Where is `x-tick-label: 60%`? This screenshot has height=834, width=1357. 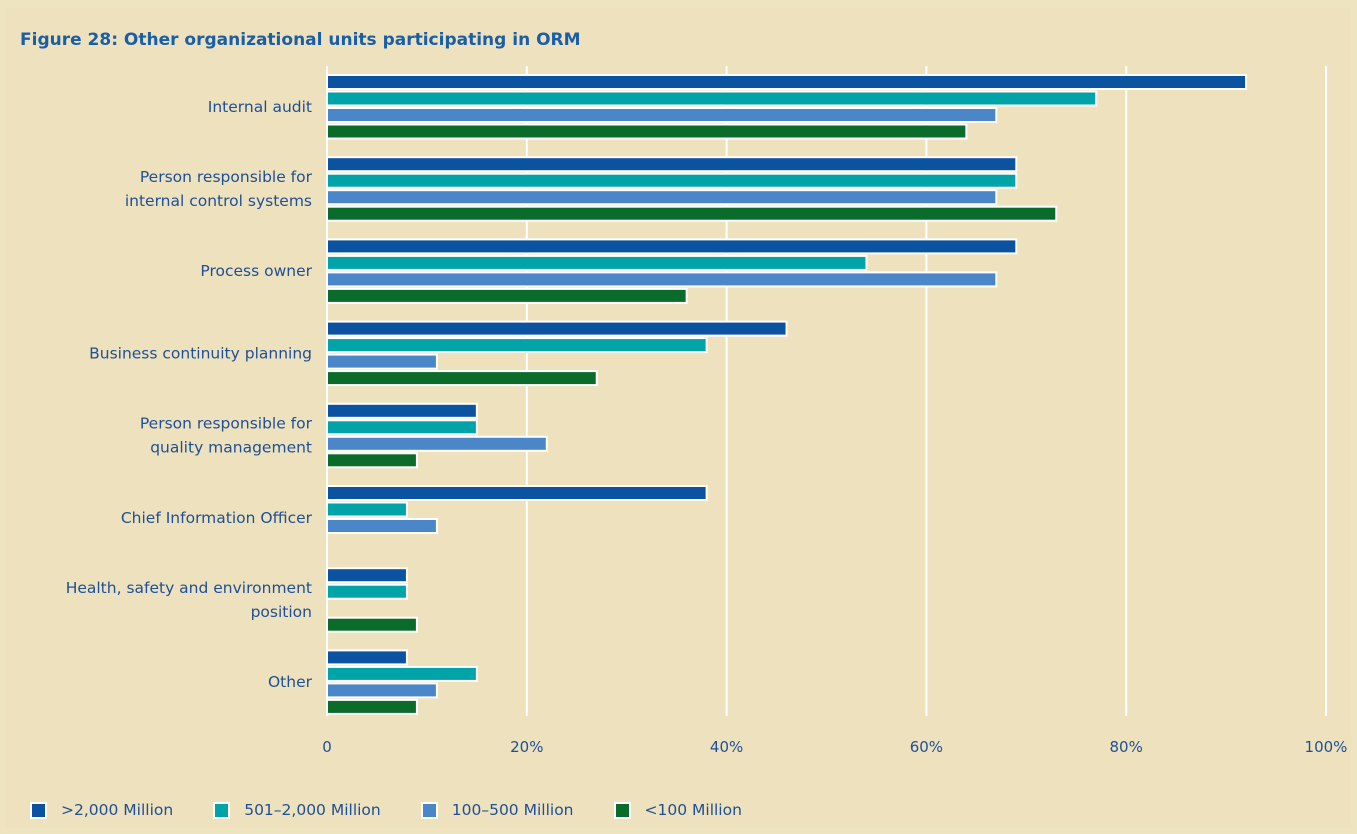 x-tick-label: 60% is located at coordinates (926, 747).